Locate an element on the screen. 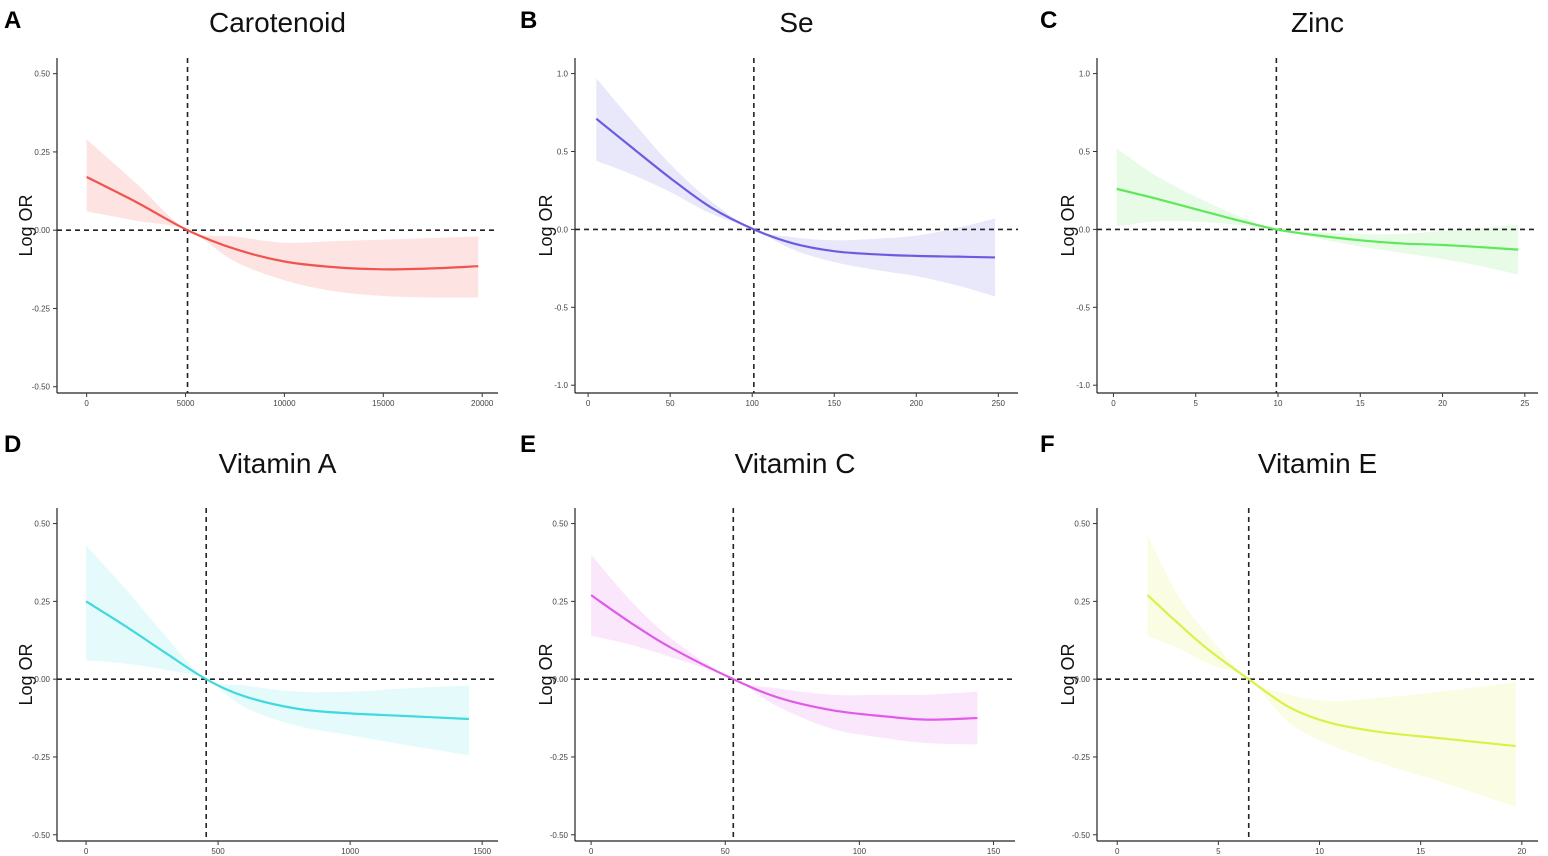 Image resolution: width=1548 pixels, height=856 pixels. y-tick-label-f: 0.00 is located at coordinates (1082, 679).